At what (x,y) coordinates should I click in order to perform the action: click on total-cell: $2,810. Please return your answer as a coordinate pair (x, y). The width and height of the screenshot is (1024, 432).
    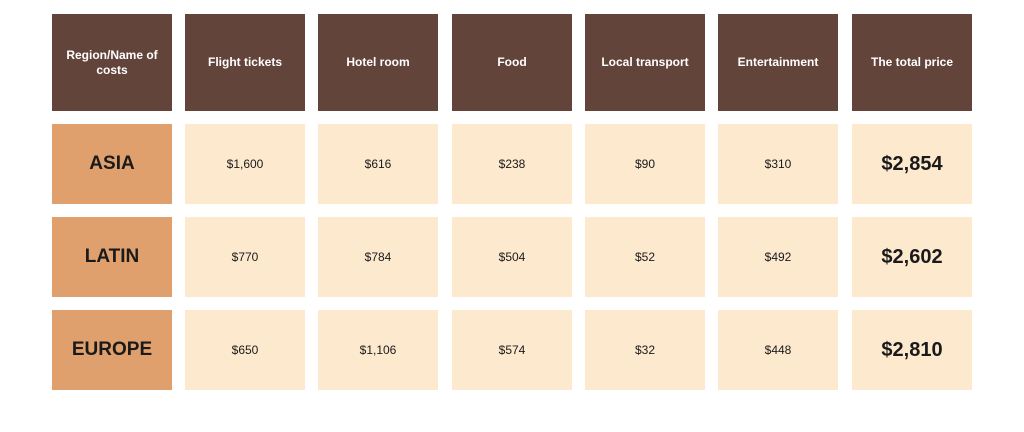
    Looking at the image, I should click on (912, 350).